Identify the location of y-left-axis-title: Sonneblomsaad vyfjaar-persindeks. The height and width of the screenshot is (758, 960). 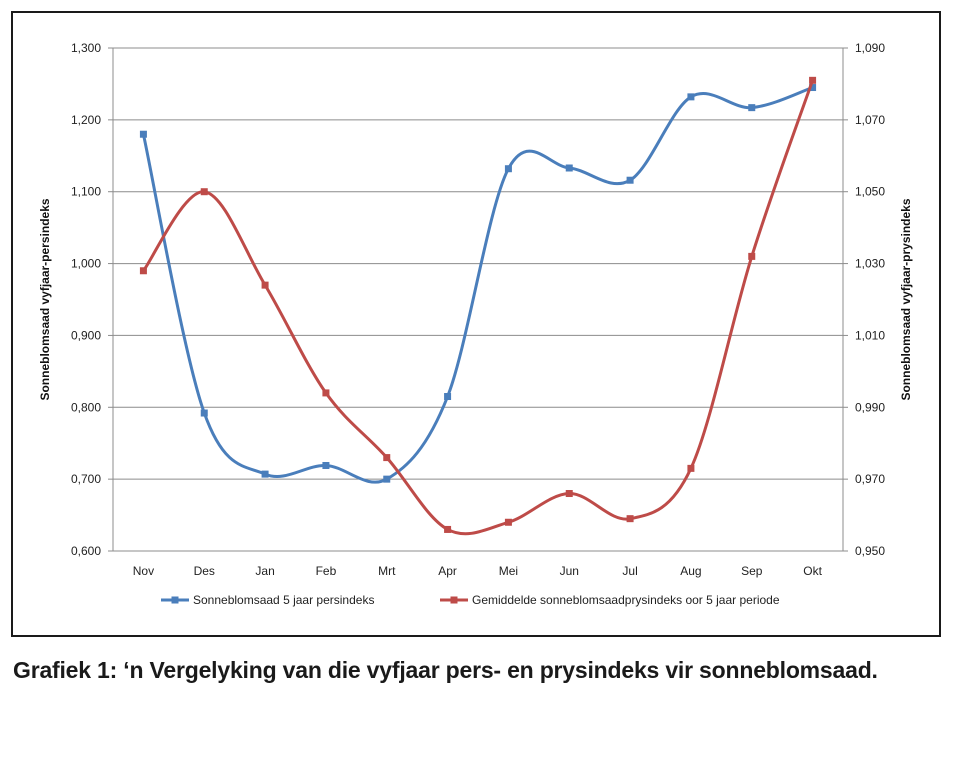
(45, 299).